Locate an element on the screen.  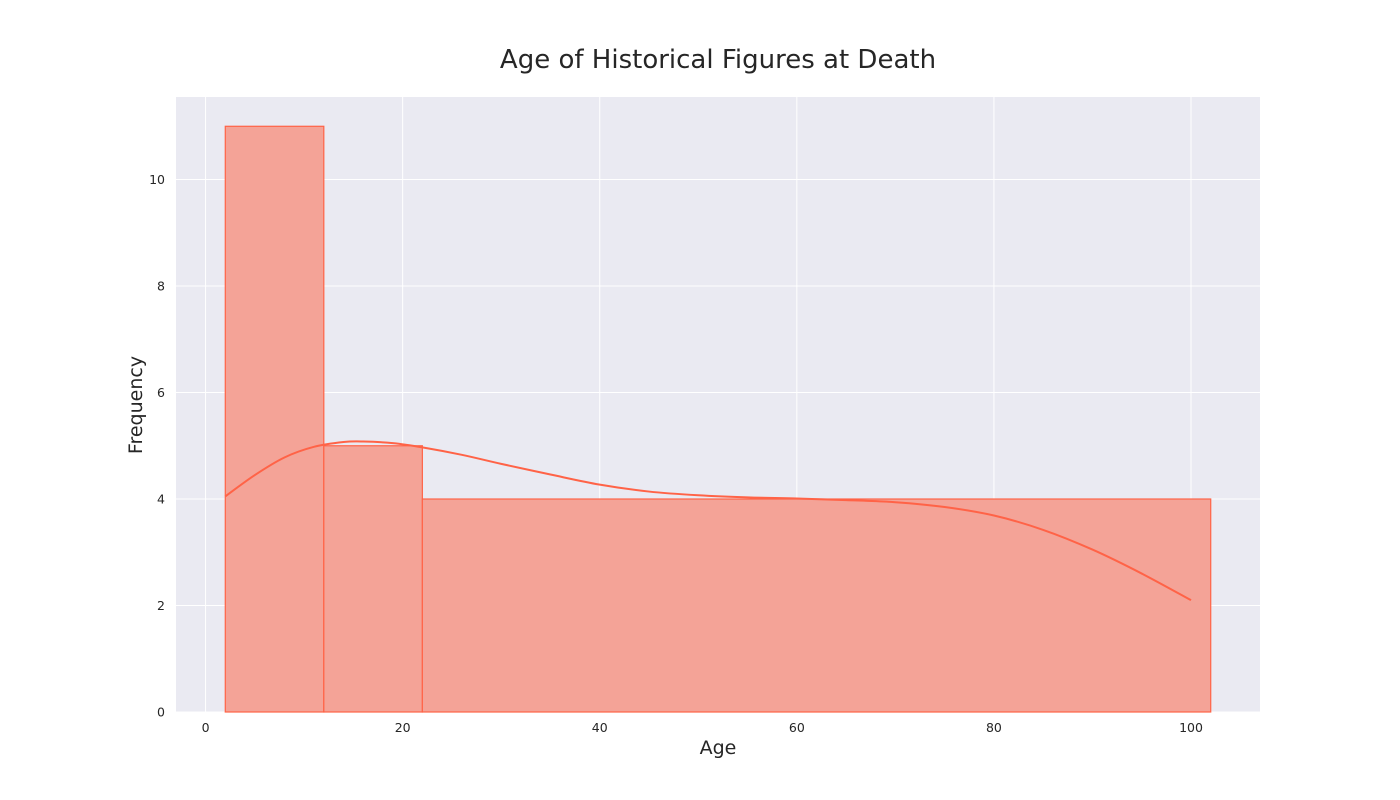
y-tick-label: 0 is located at coordinates (161, 712).